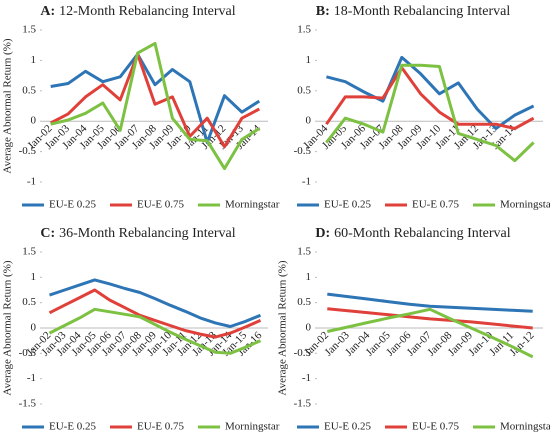 This screenshot has height=434, width=550. Describe the element at coordinates (47, 233) in the screenshot. I see `panel-label: C:` at that location.